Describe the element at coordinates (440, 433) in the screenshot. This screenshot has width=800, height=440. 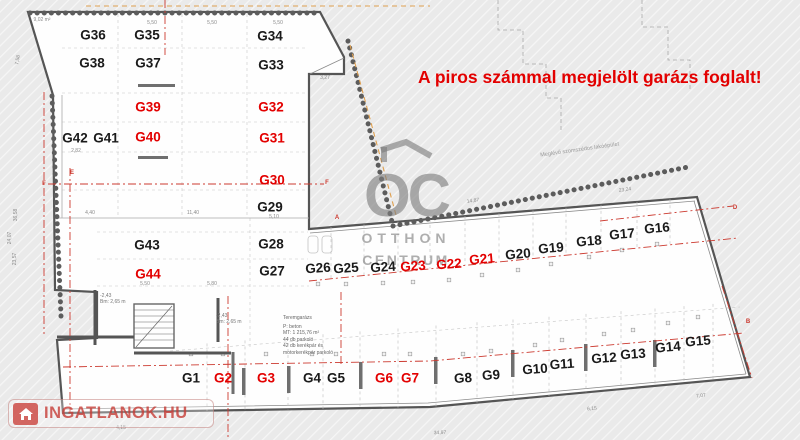
I see `dimension-label: 34,97` at that location.